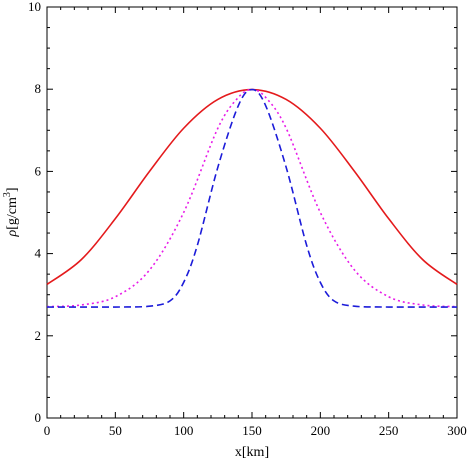  What do you see at coordinates (389, 430) in the screenshot?
I see `x-tick-label: 250` at bounding box center [389, 430].